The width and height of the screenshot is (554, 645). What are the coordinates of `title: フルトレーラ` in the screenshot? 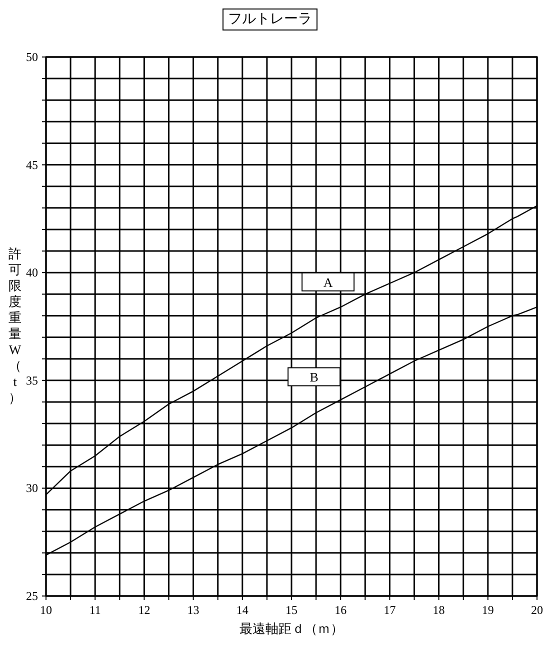 It's located at (270, 19).